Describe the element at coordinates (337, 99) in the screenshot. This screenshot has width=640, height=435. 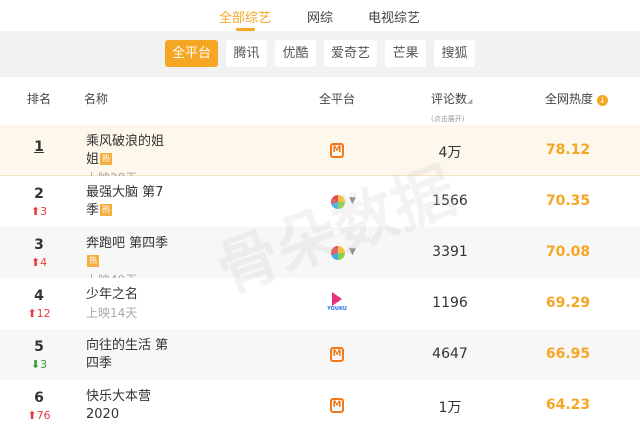
I see `header-platform: 全平台` at that location.